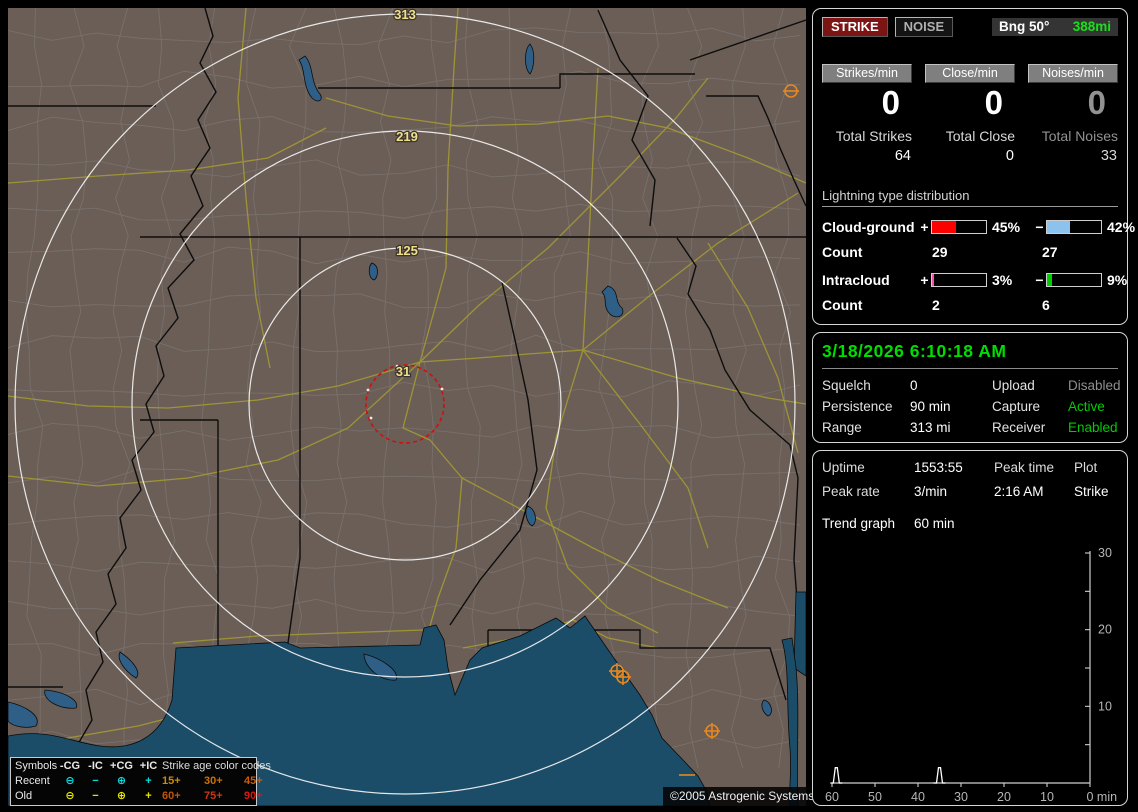 The height and width of the screenshot is (812, 1138). What do you see at coordinates (70, 781) in the screenshot?
I see `legend-symbol-0: ⊖` at bounding box center [70, 781].